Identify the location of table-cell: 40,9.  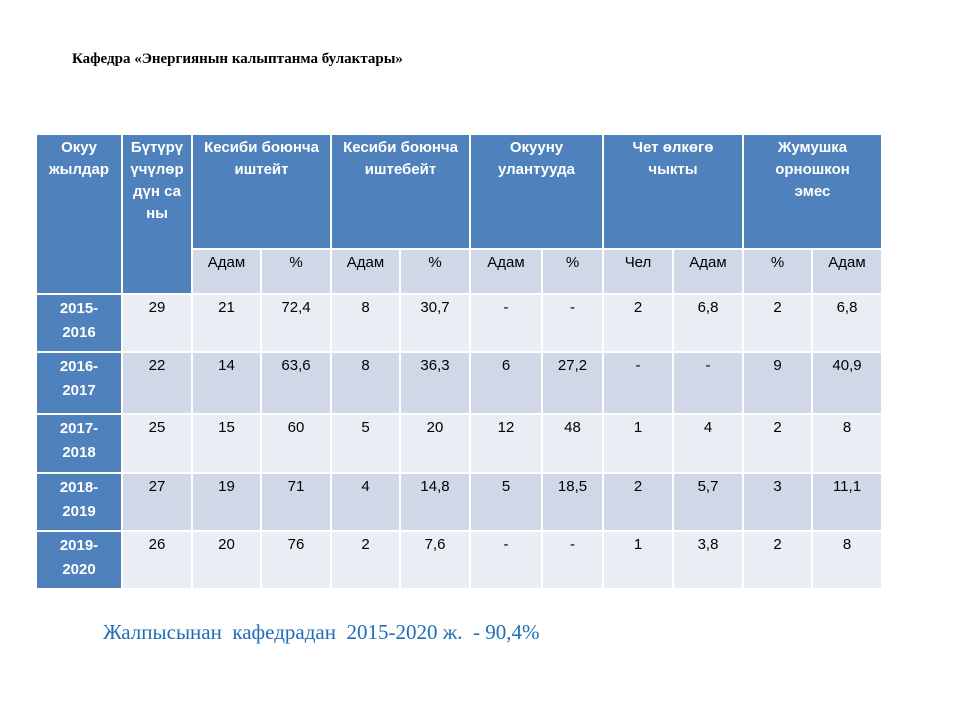
(847, 383).